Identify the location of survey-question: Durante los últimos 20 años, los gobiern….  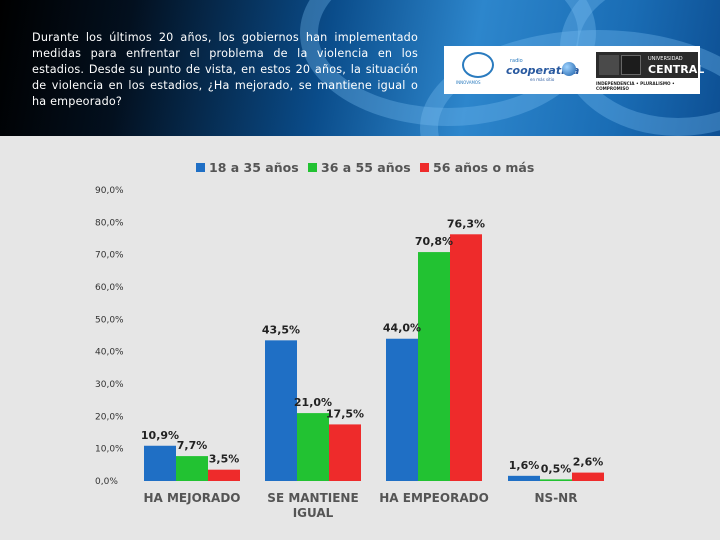
(225, 69).